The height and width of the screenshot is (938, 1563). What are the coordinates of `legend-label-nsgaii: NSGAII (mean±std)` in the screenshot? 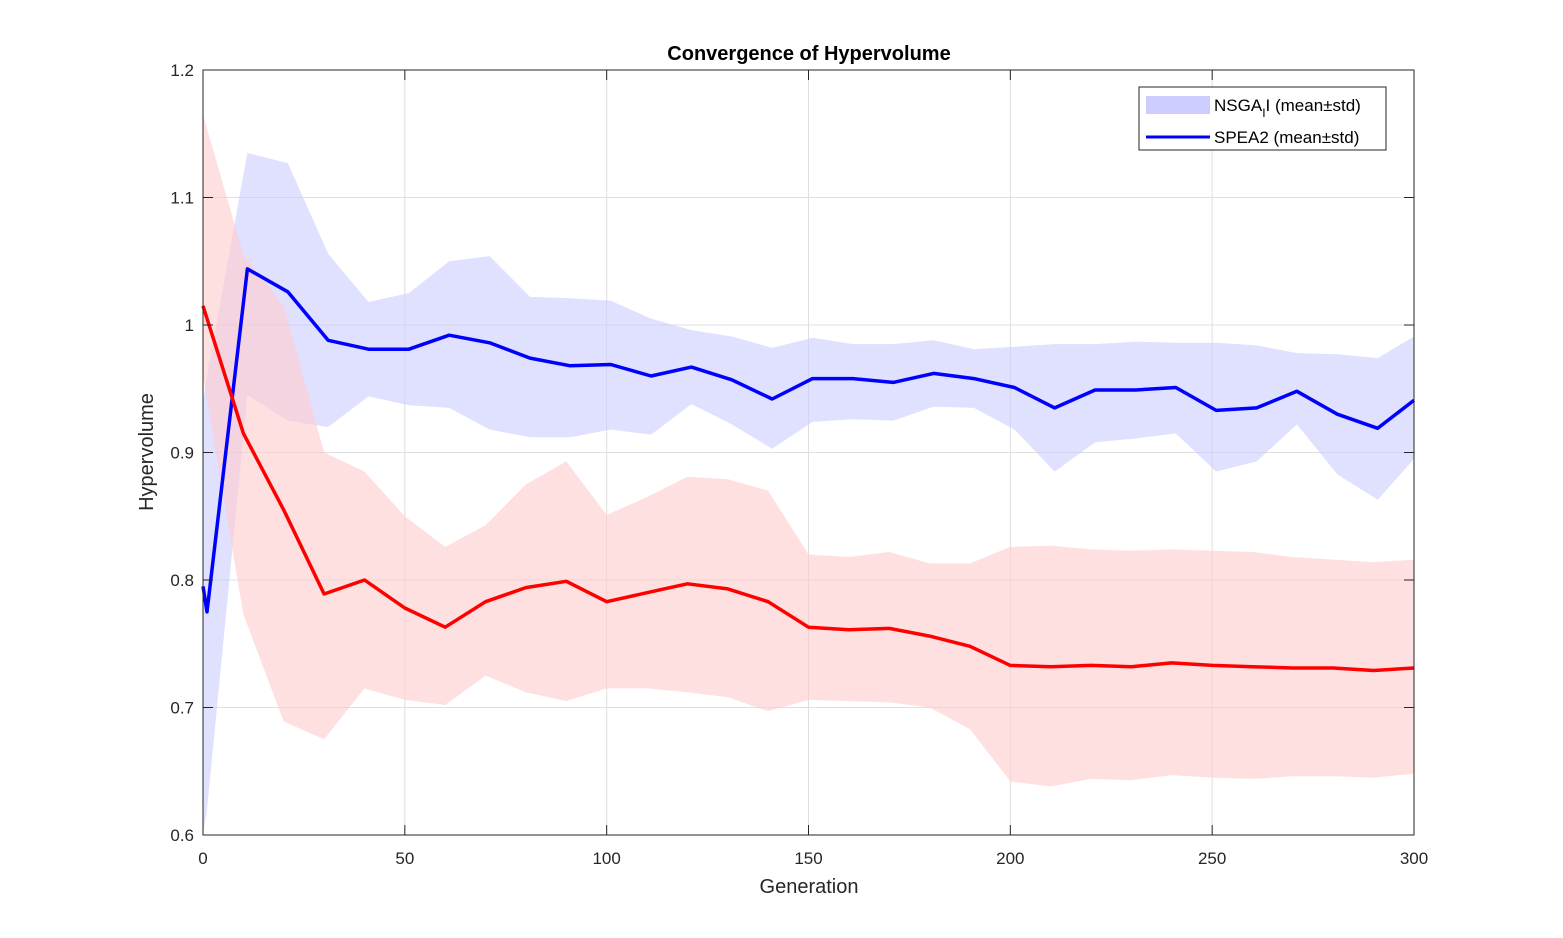 It's located at (1287, 108).